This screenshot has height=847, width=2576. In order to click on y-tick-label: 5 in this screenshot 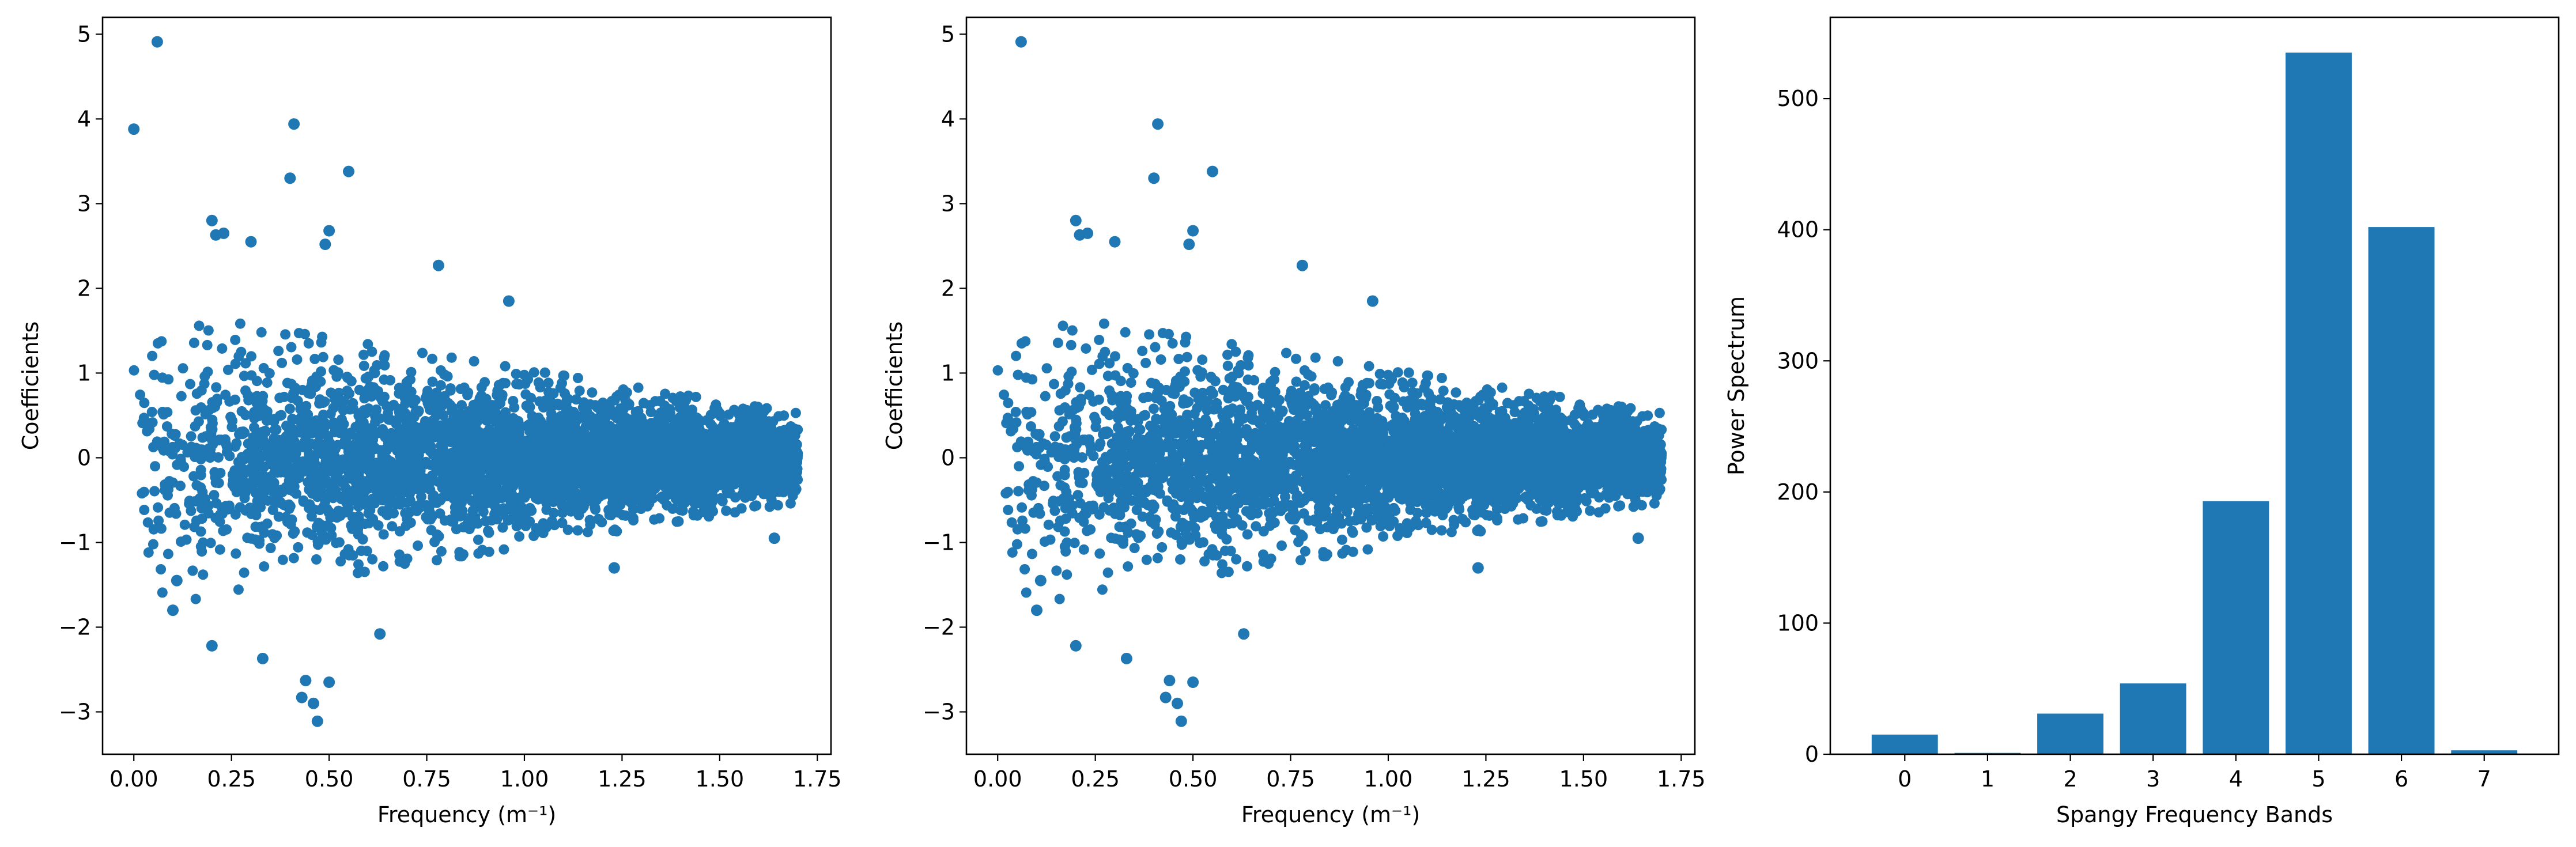, I will do `click(84, 34)`.